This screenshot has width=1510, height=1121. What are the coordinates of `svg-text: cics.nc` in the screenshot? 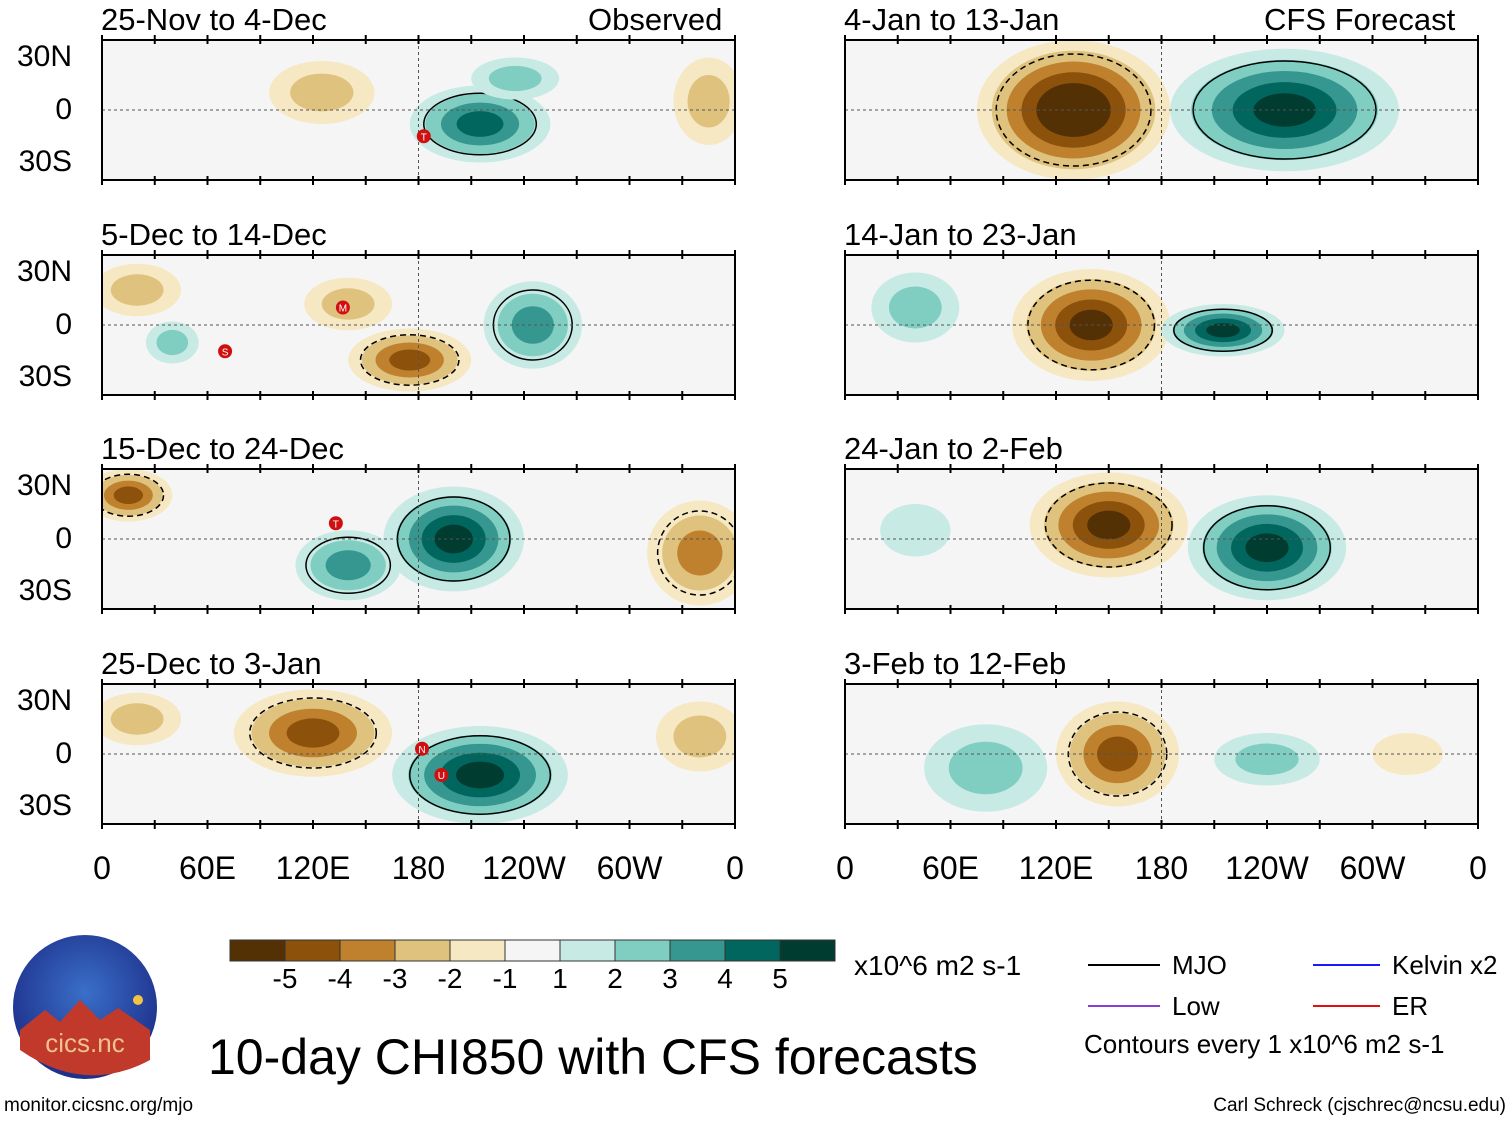 It's located at (84, 1043).